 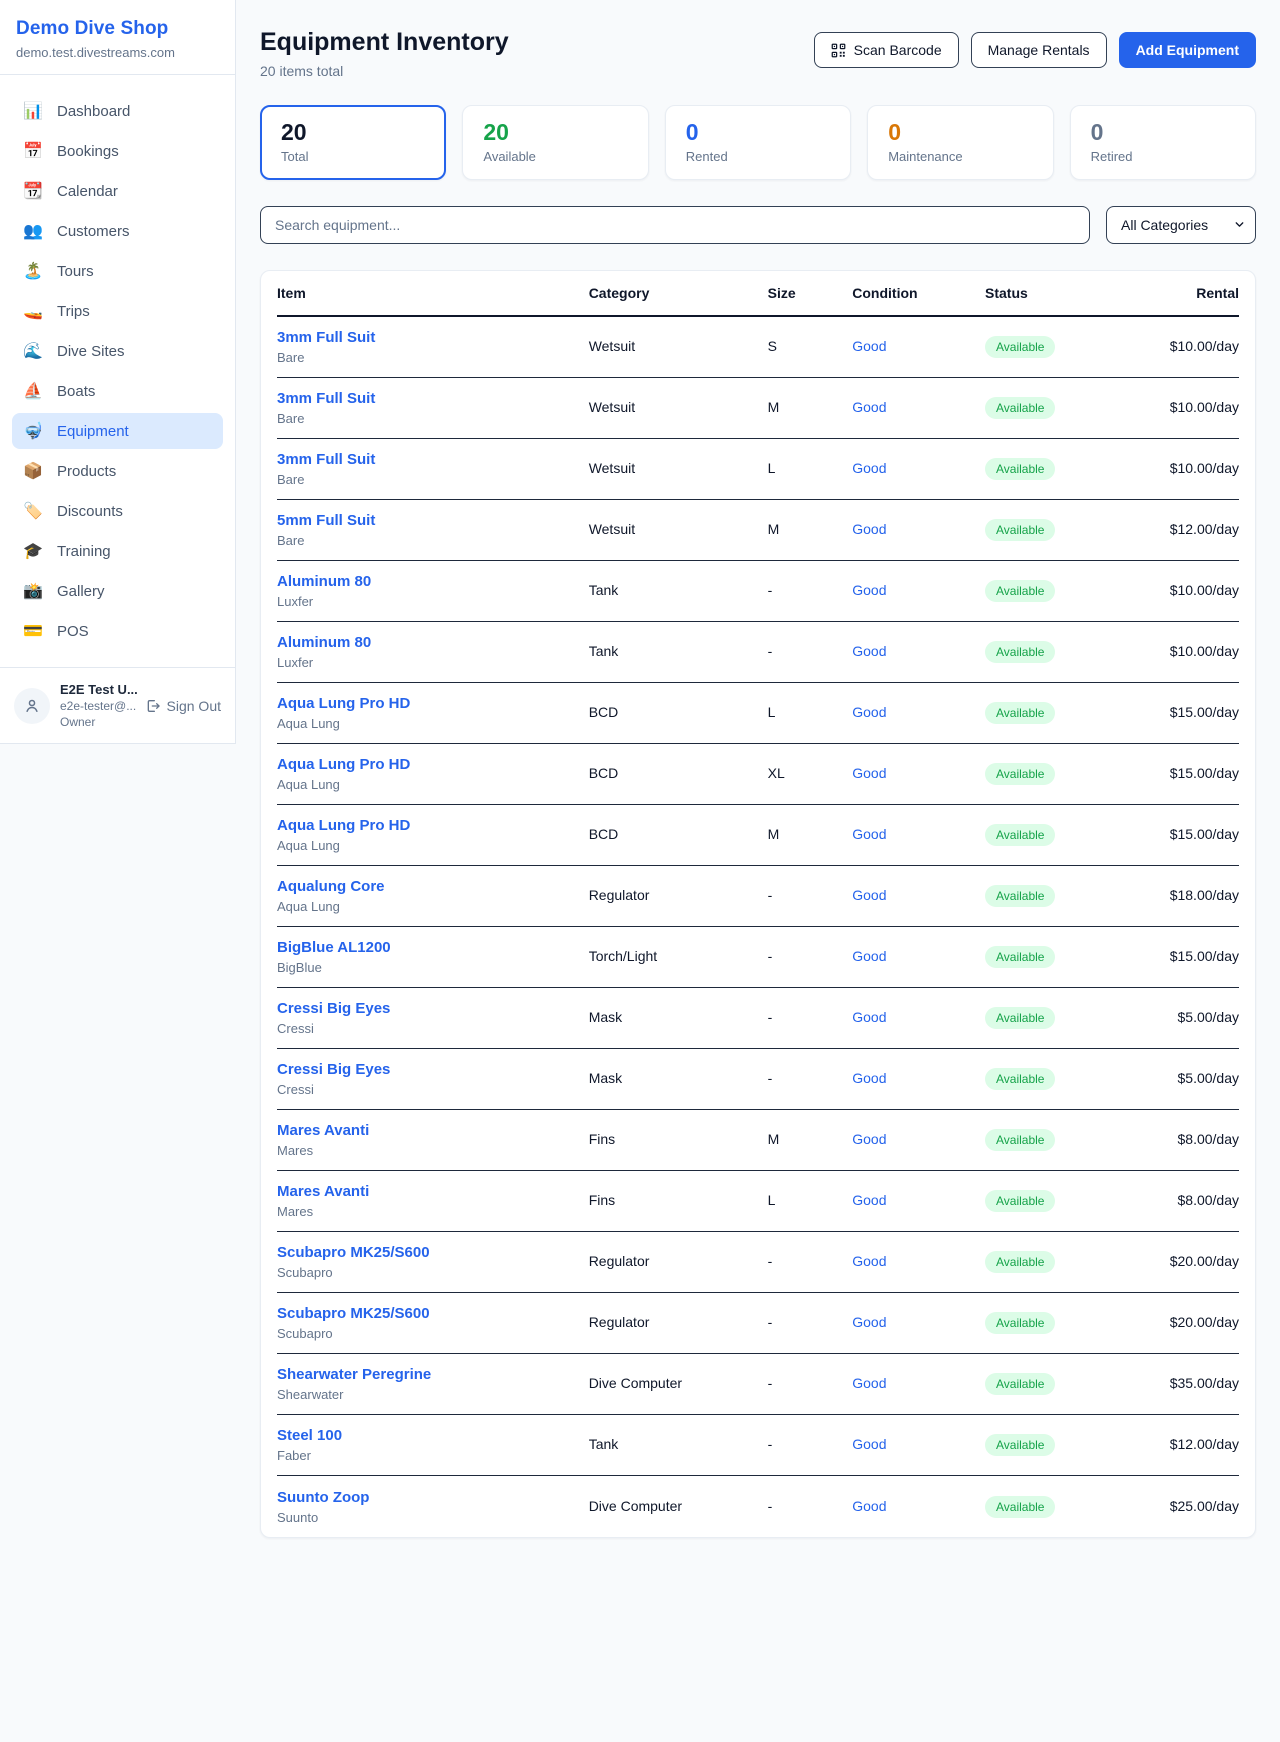 What do you see at coordinates (603, 773) in the screenshot?
I see `category-value: BCD` at bounding box center [603, 773].